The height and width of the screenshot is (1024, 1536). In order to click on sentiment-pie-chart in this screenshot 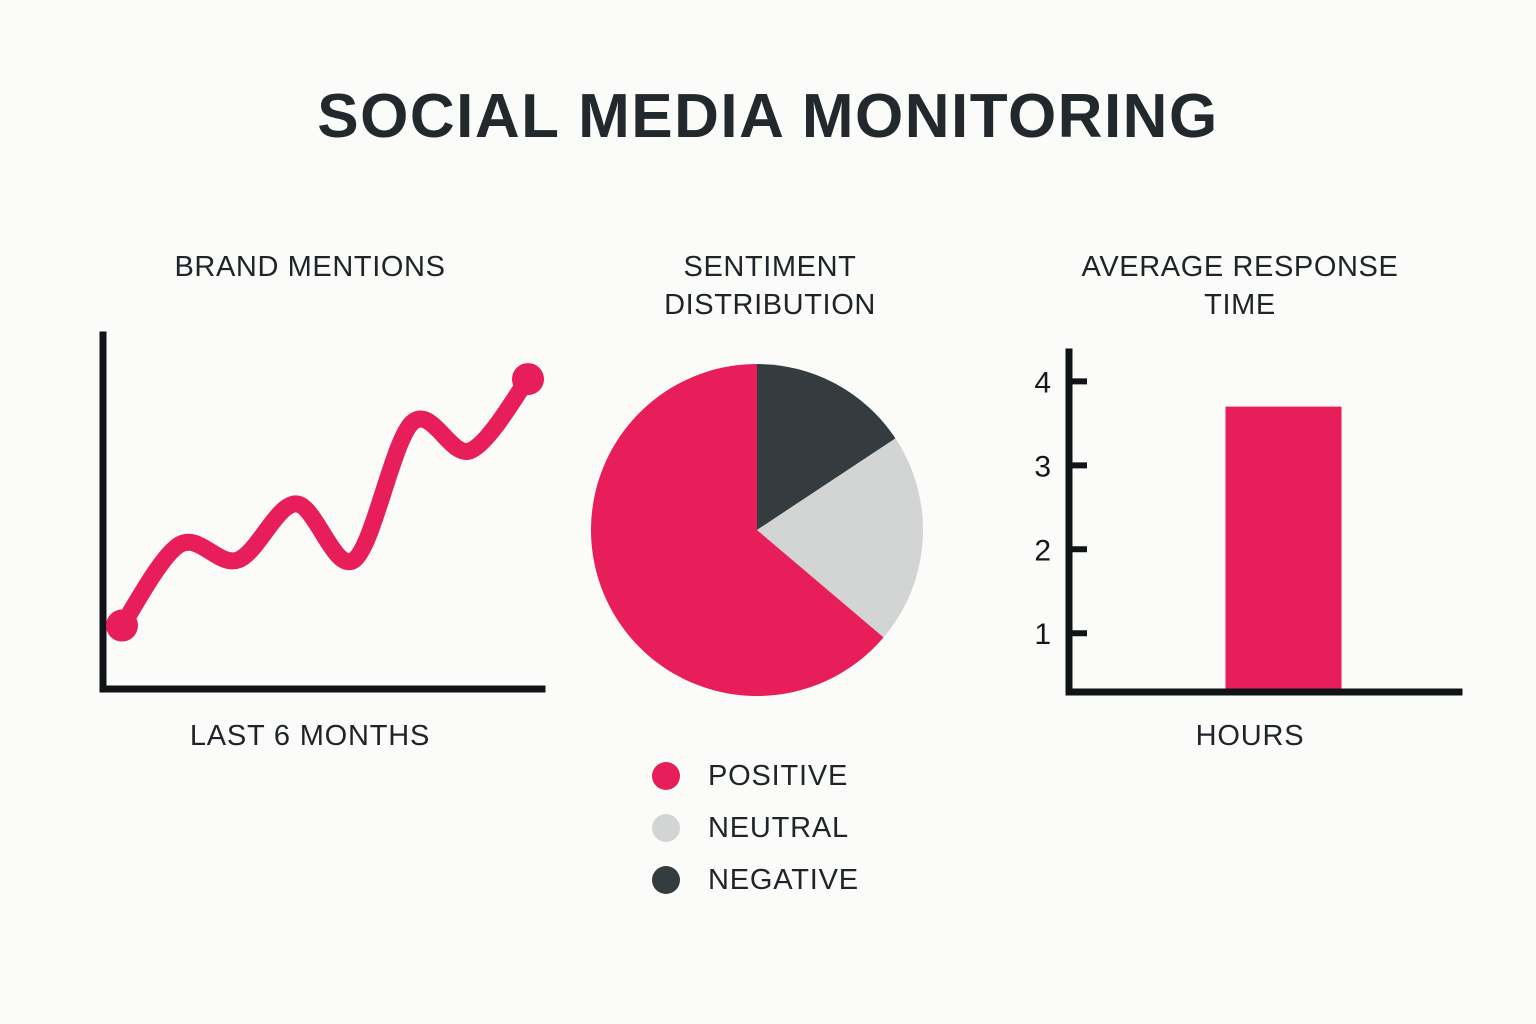, I will do `click(757, 530)`.